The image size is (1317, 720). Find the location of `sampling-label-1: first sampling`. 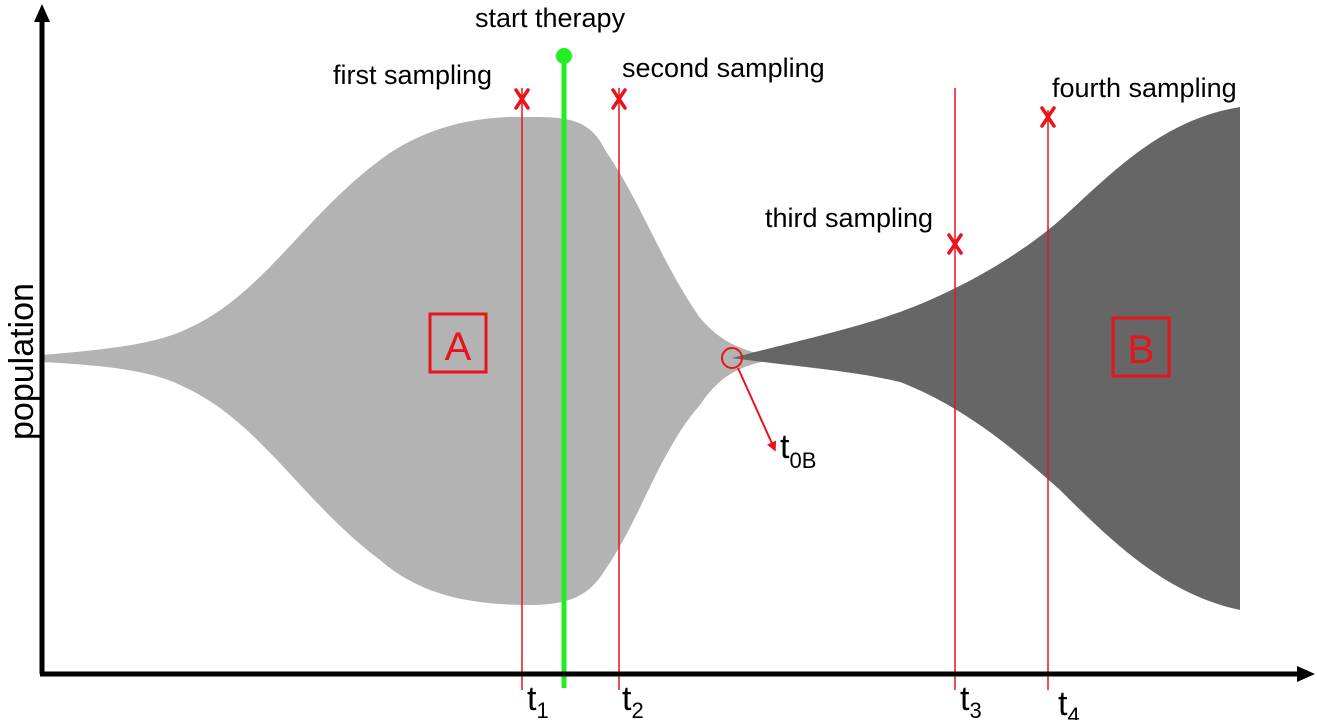

sampling-label-1: first sampling is located at coordinates (412, 75).